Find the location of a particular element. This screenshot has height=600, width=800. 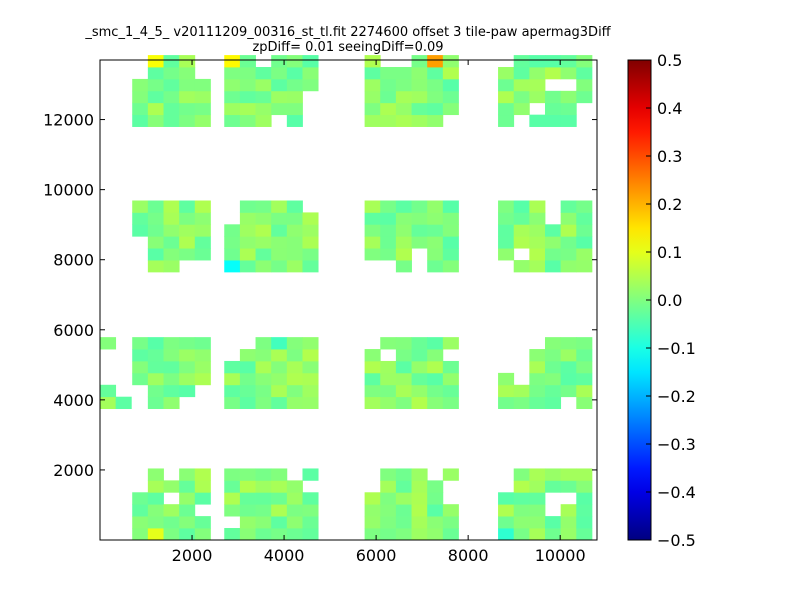

y-tick-label: 10000 is located at coordinates (68, 190).